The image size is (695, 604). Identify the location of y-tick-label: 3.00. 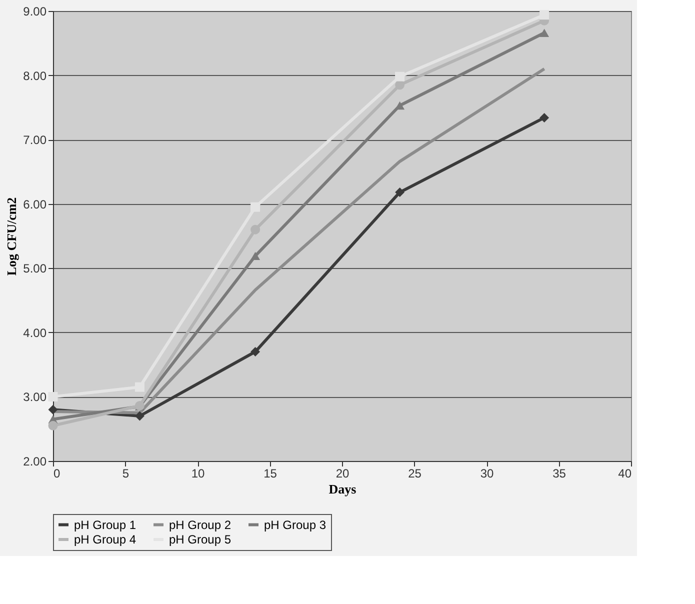
(35, 397).